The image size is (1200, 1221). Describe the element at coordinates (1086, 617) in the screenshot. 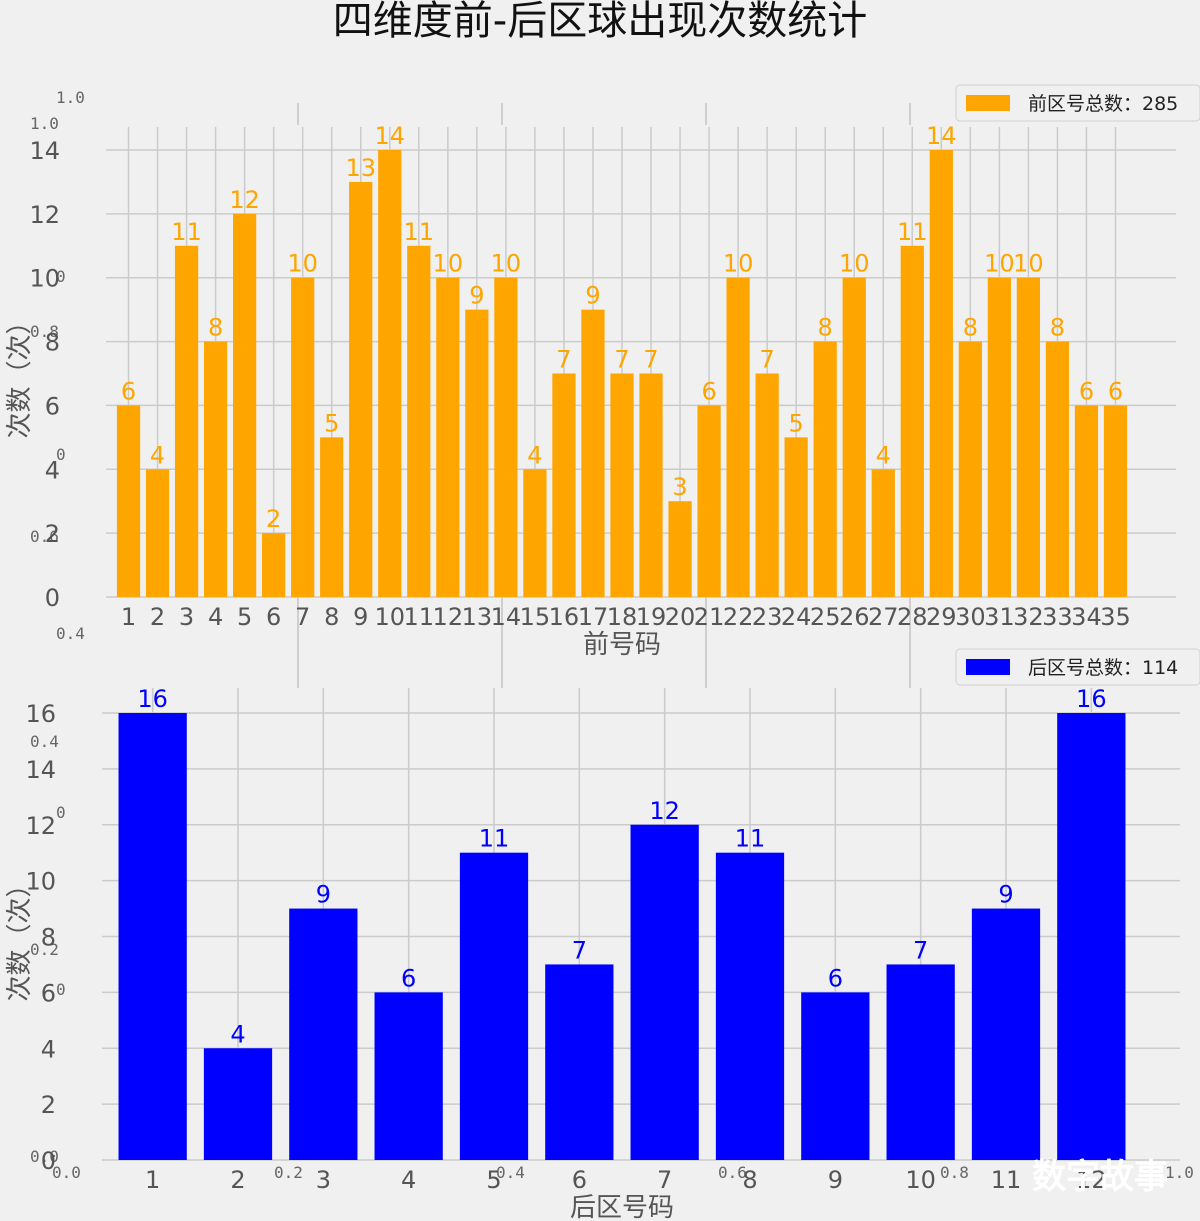

I see `x-tick-label: 34` at that location.